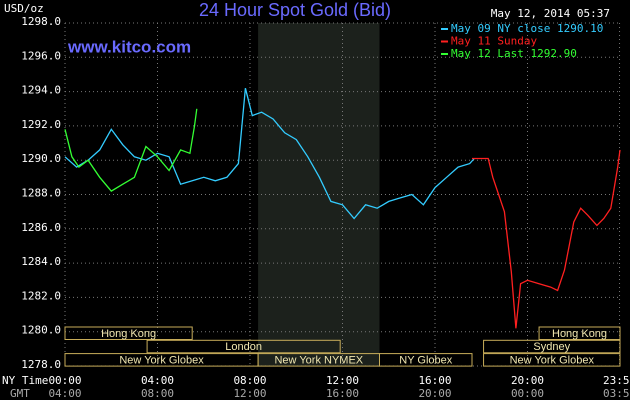 The image size is (630, 400). I want to click on y-tick-label: 1278.0, so click(41, 364).